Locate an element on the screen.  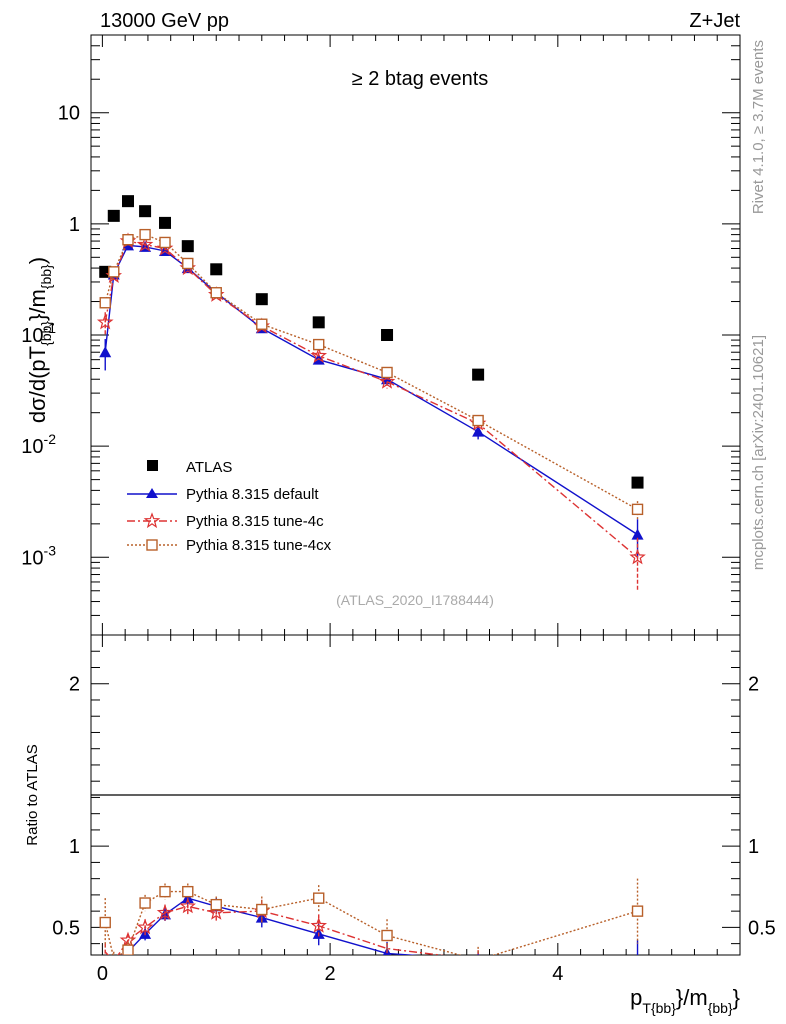
main-chart-title: ≥ 2 btag events is located at coordinates (420, 79).